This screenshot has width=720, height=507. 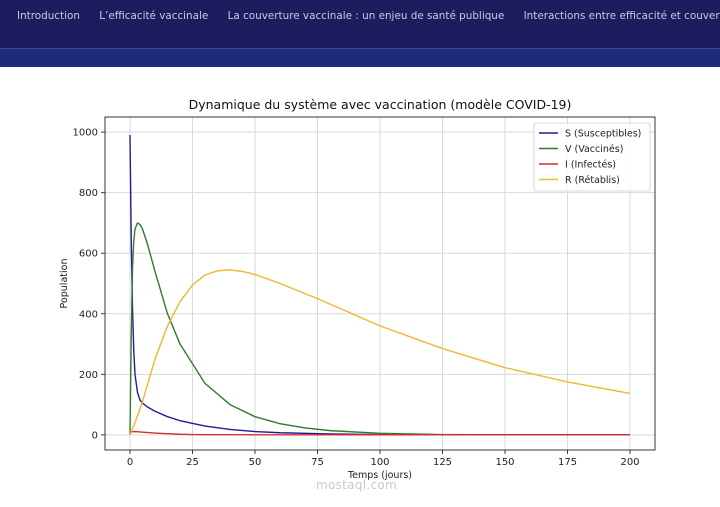 What do you see at coordinates (379, 462) in the screenshot?
I see `x-tick-label: 100` at bounding box center [379, 462].